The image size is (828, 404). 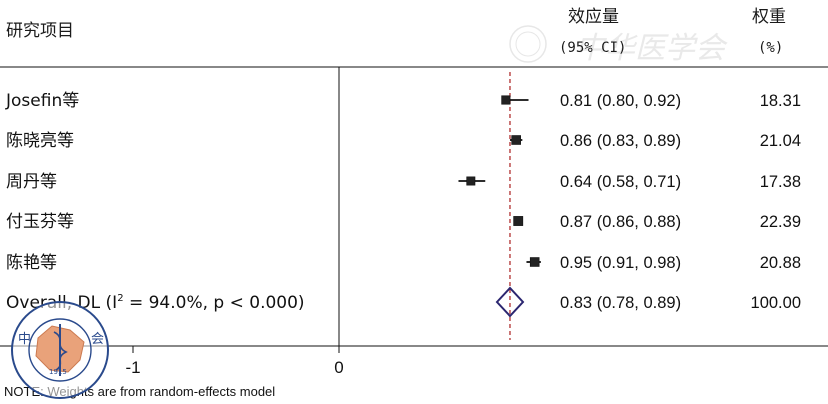 What do you see at coordinates (651, 48) in the screenshot?
I see `watermark-text: 中华医学会` at bounding box center [651, 48].